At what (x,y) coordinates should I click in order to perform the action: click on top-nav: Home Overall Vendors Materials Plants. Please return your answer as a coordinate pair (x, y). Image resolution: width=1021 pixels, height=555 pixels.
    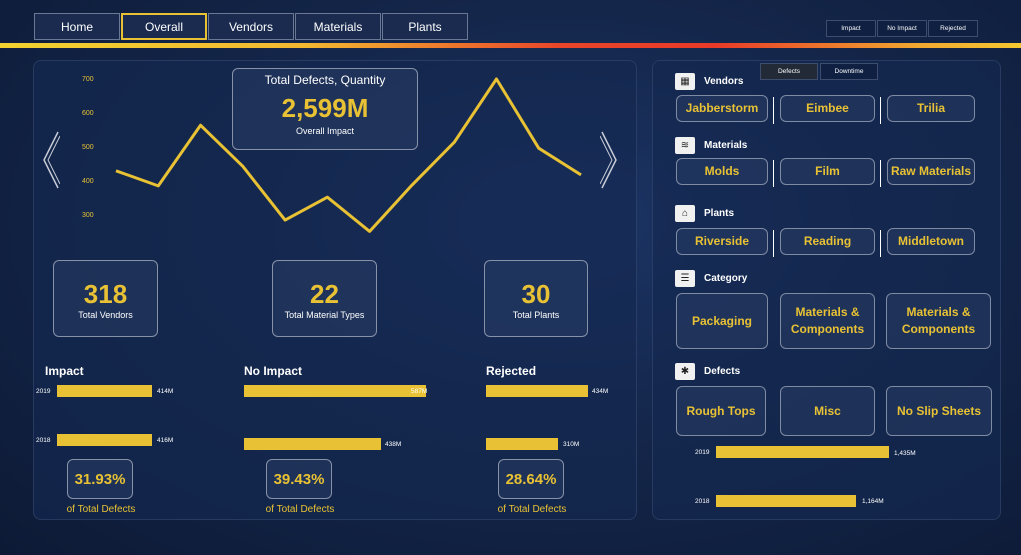
    Looking at the image, I should click on (251, 26).